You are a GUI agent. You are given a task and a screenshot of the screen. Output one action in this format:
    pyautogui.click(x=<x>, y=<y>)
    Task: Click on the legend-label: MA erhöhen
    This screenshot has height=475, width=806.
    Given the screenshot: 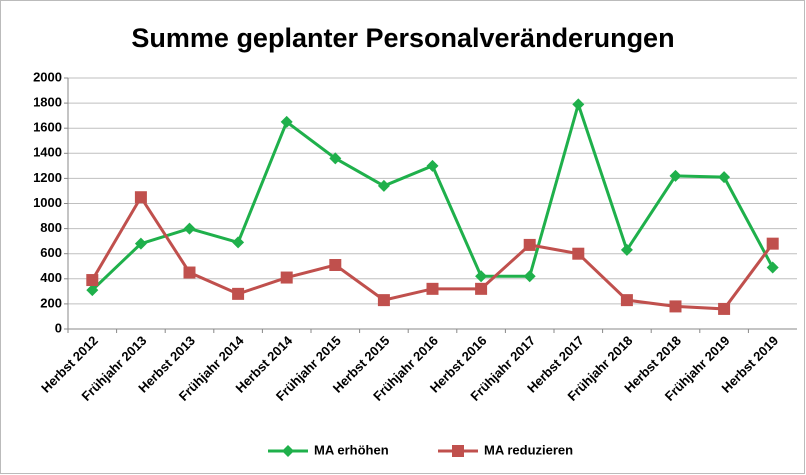 What is the action you would take?
    pyautogui.click(x=351, y=449)
    